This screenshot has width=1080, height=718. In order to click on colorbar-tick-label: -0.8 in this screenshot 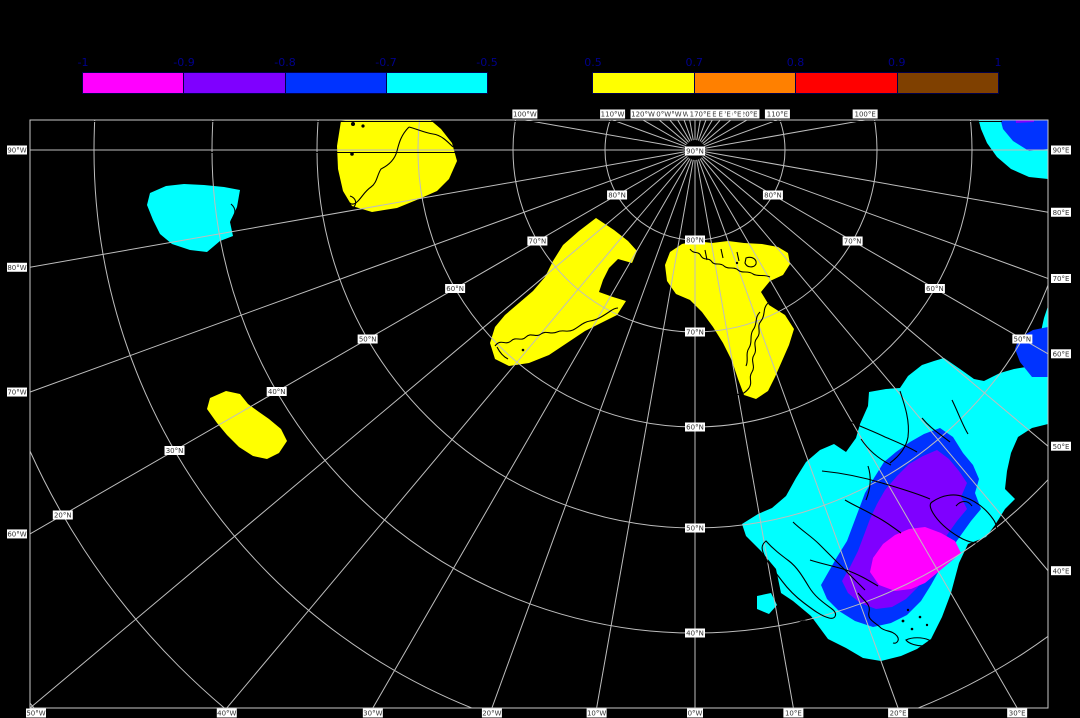, I will do `click(285, 62)`.